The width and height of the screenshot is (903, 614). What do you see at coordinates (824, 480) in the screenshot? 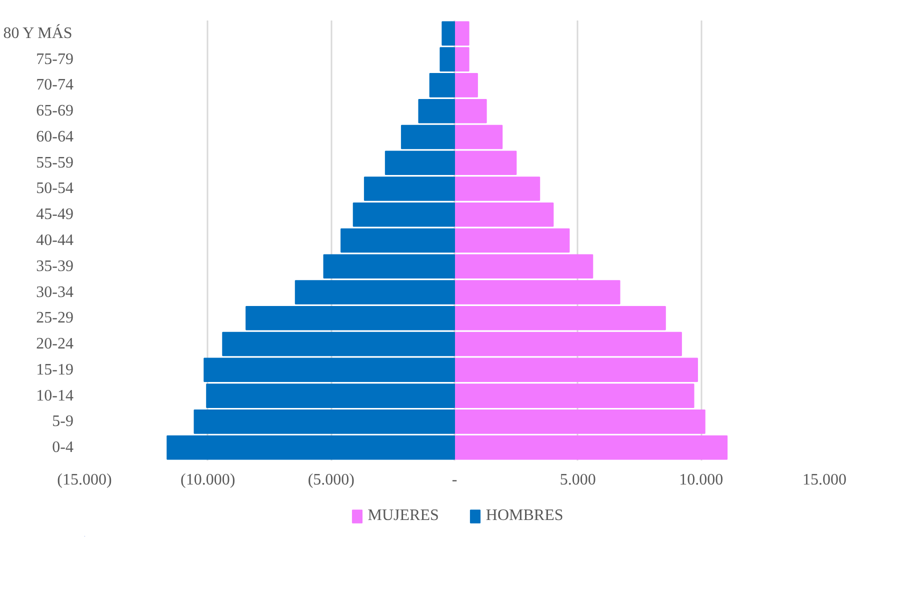
I see `x-tick-label: 15.000` at bounding box center [824, 480].